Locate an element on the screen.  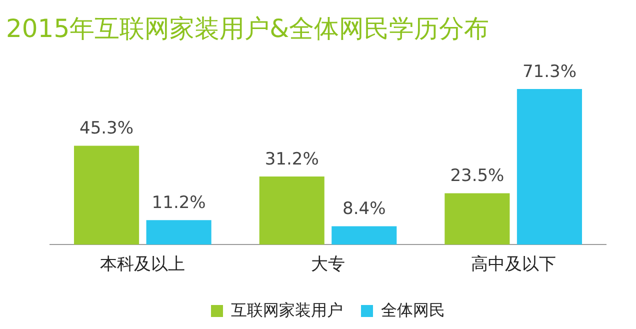
data-label: 71.3% is located at coordinates (549, 72).